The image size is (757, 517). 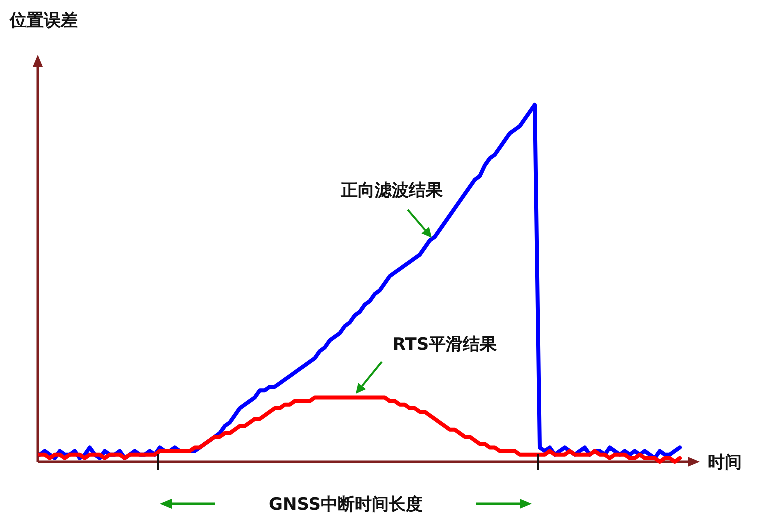 What do you see at coordinates (43, 21) in the screenshot?
I see `y-axis-title: 位置误差` at bounding box center [43, 21].